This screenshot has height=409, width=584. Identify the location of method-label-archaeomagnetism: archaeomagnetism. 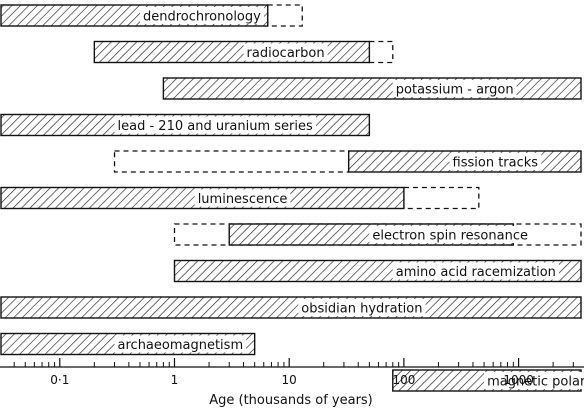
(181, 345).